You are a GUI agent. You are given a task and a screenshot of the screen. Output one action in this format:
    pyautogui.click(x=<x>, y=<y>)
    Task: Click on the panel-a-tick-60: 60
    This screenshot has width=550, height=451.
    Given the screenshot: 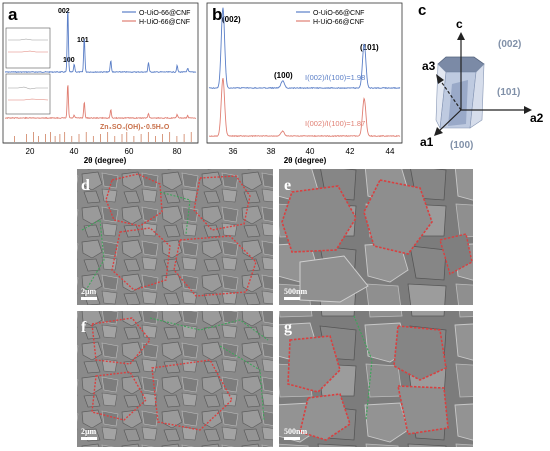 What is the action you would take?
    pyautogui.click(x=129, y=151)
    